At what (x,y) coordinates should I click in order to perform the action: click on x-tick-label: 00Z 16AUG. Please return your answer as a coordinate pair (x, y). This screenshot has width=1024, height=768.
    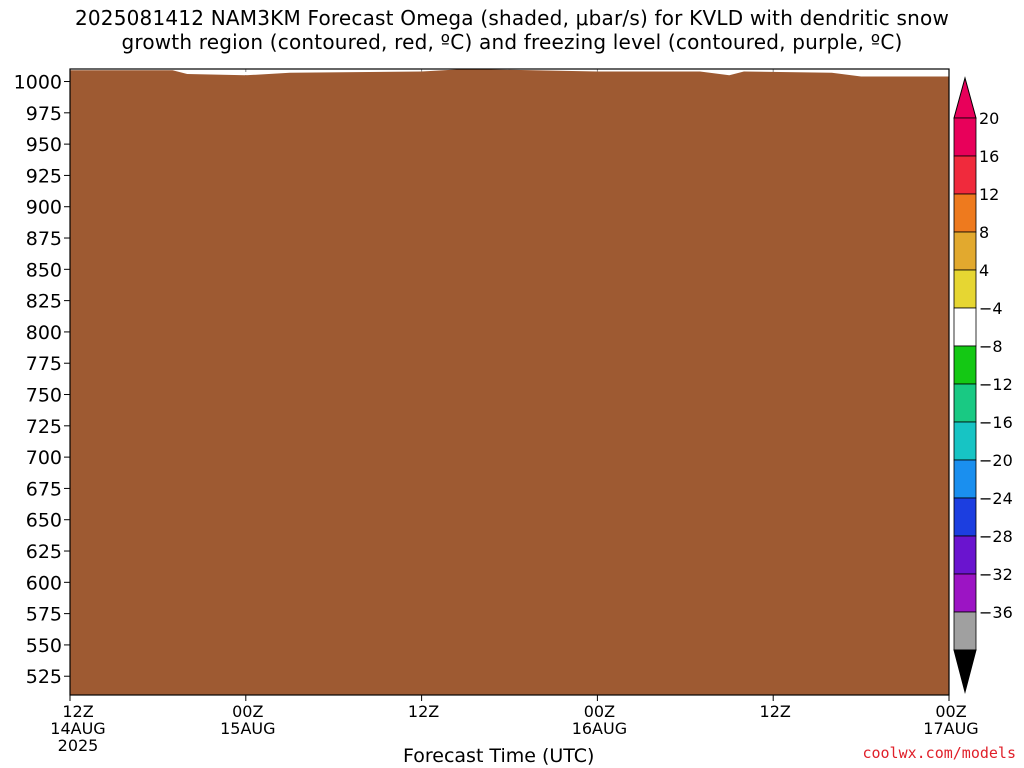
    Looking at the image, I should click on (599, 720).